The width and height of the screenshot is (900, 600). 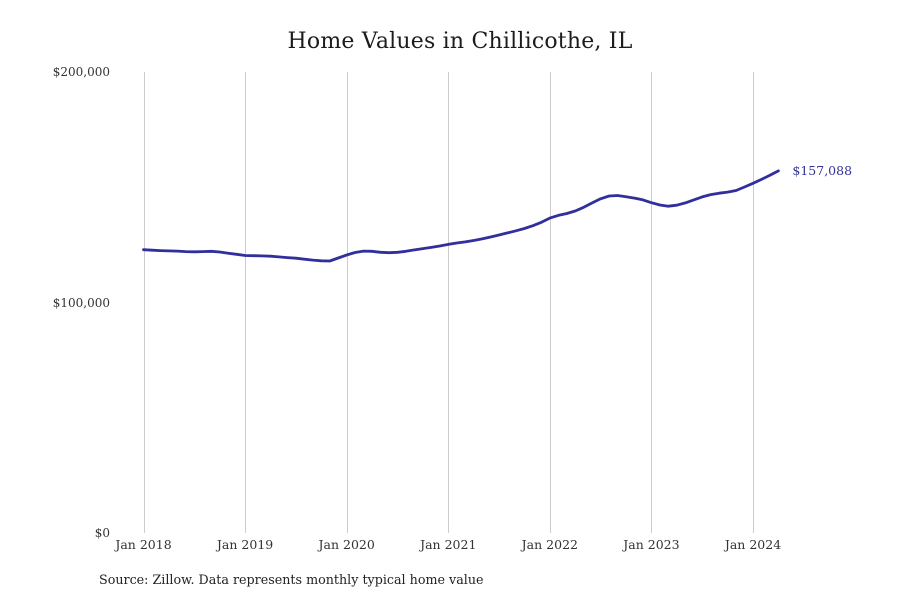 What do you see at coordinates (245, 544) in the screenshot?
I see `x-tick-label-jan-2019: Jan 2019` at bounding box center [245, 544].